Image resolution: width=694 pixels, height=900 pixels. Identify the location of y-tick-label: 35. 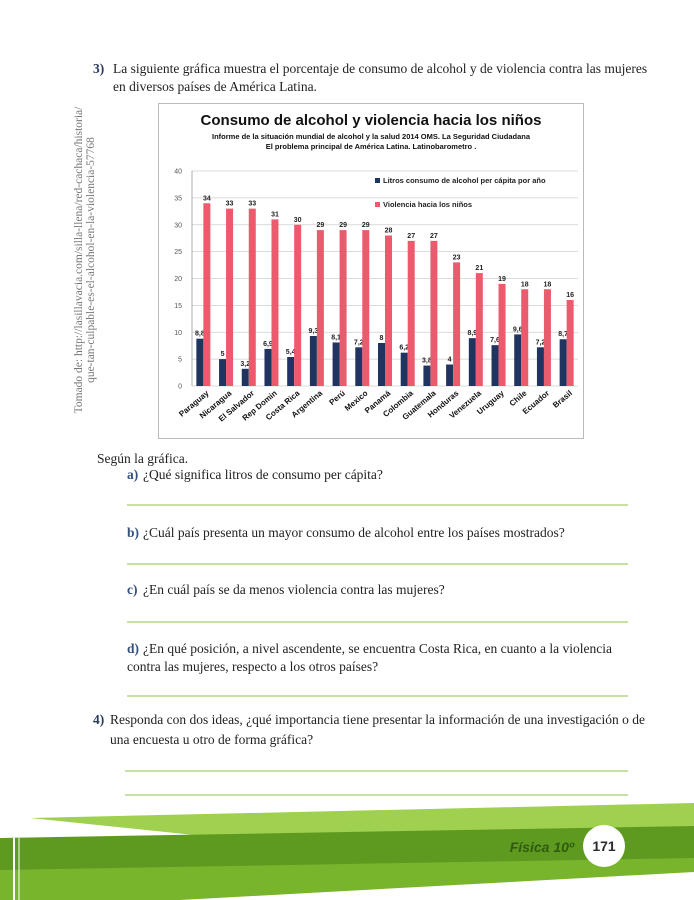
(178, 198).